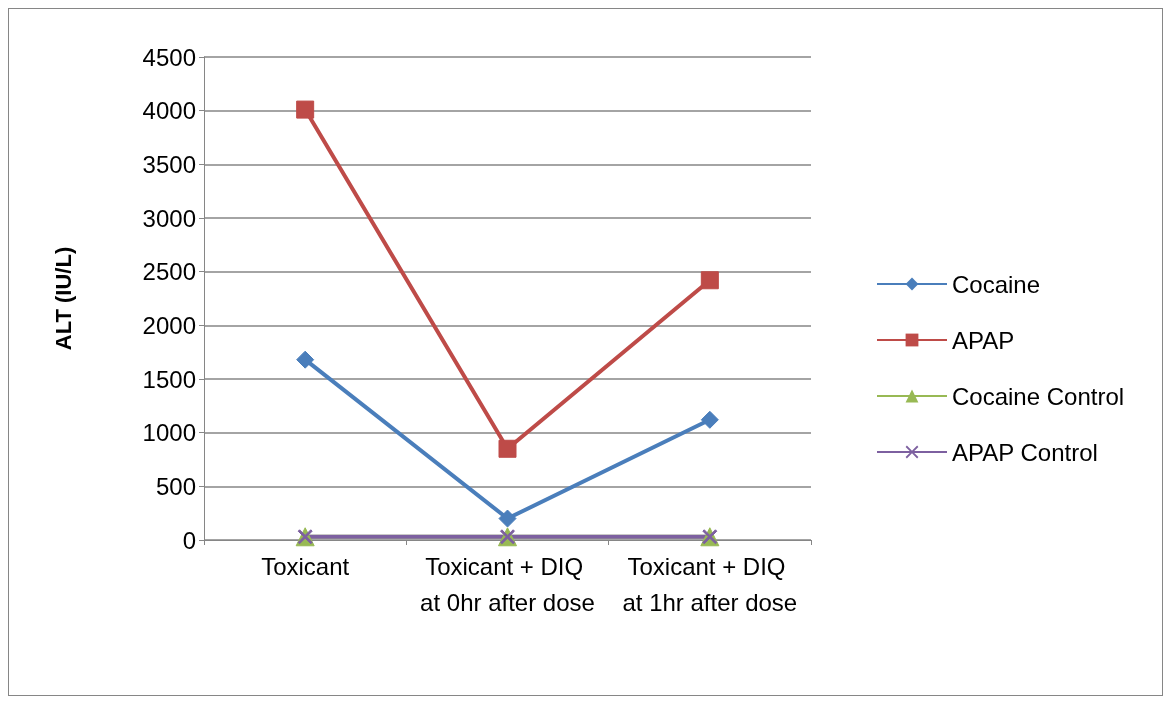 The image size is (1171, 704). I want to click on y-tick-label: 4000, so click(169, 111).